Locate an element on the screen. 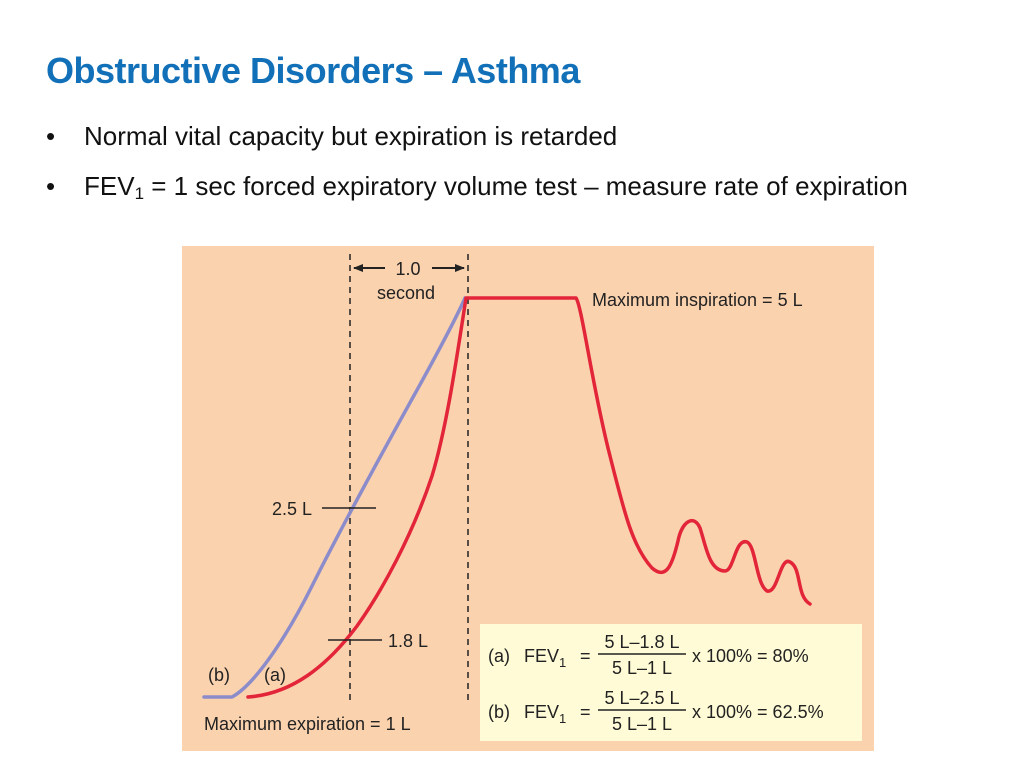  formula-b-fev-sub: 1 is located at coordinates (562, 718).